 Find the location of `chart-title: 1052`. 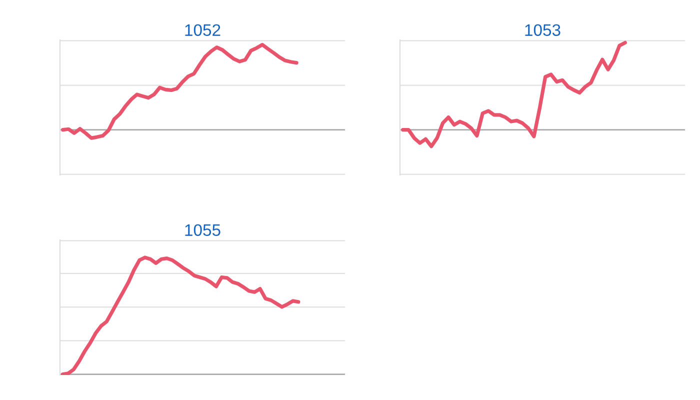

chart-title: 1052 is located at coordinates (202, 30).